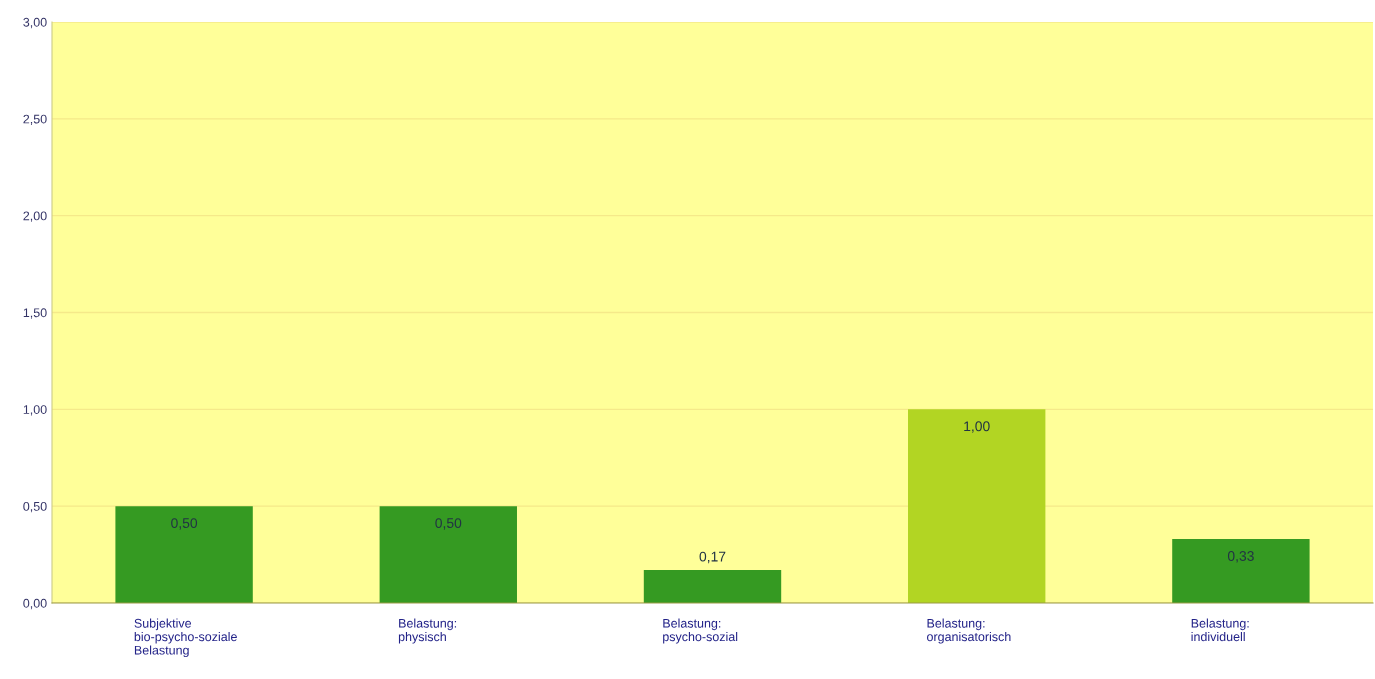  Describe the element at coordinates (712, 557) in the screenshot. I see `data-label: 0,17` at that location.